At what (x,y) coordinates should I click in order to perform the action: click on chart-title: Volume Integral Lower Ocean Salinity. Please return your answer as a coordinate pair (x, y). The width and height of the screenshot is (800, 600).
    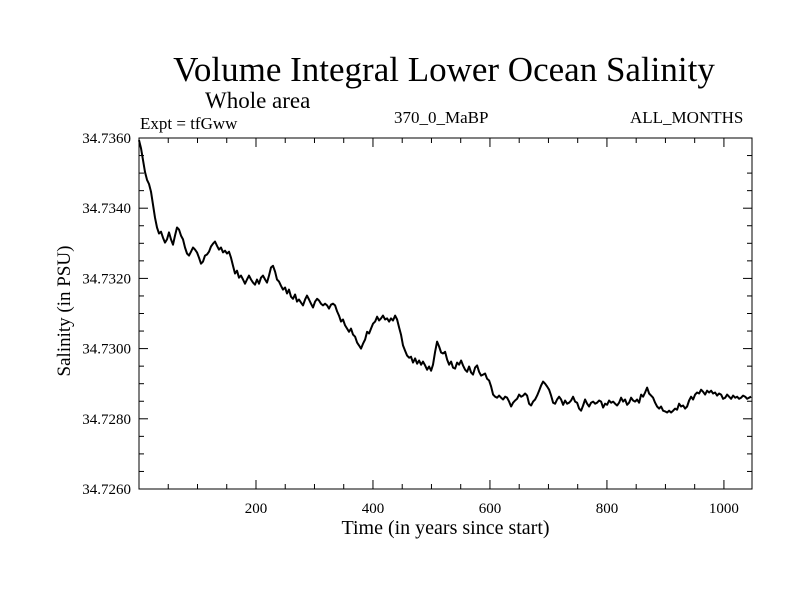
    Looking at the image, I should click on (444, 69).